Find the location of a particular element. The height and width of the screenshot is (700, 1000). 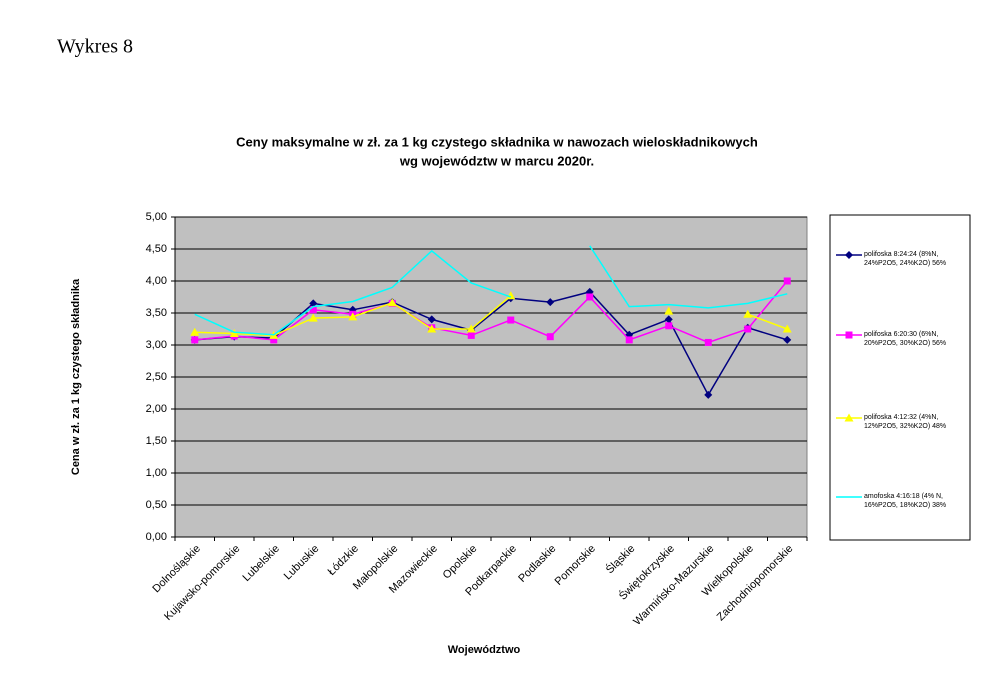

x-tick-label: Lubuskie is located at coordinates (302, 563).